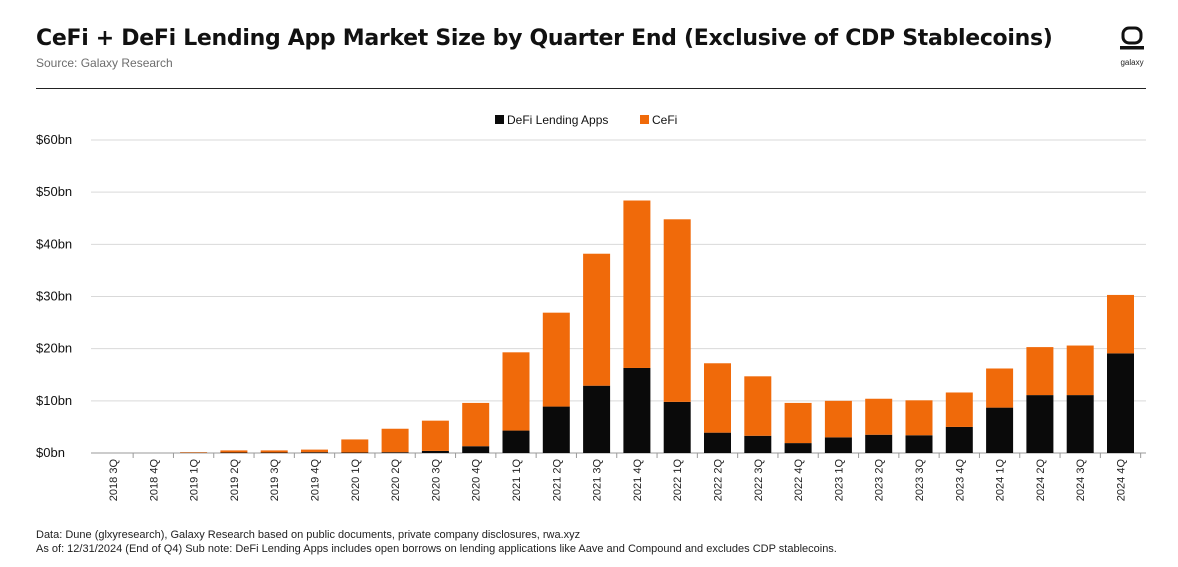  Describe the element at coordinates (557, 120) in the screenshot. I see `legend-label-defi: DeFi Lending Apps` at that location.